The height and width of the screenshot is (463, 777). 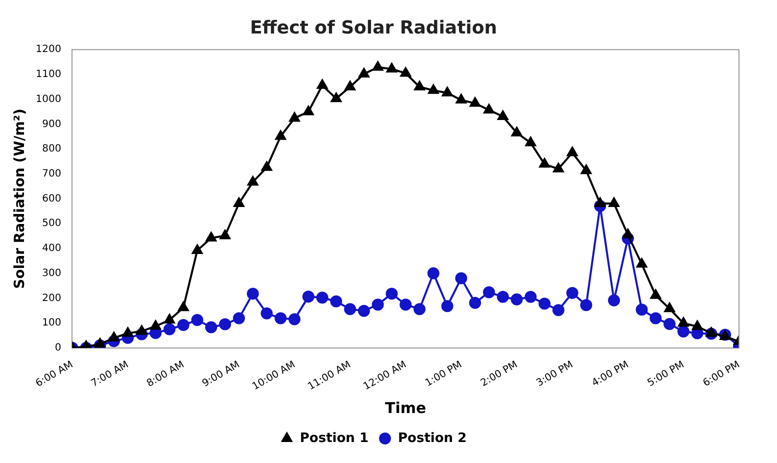 I want to click on y-tick-label: 1000, so click(x=49, y=99).